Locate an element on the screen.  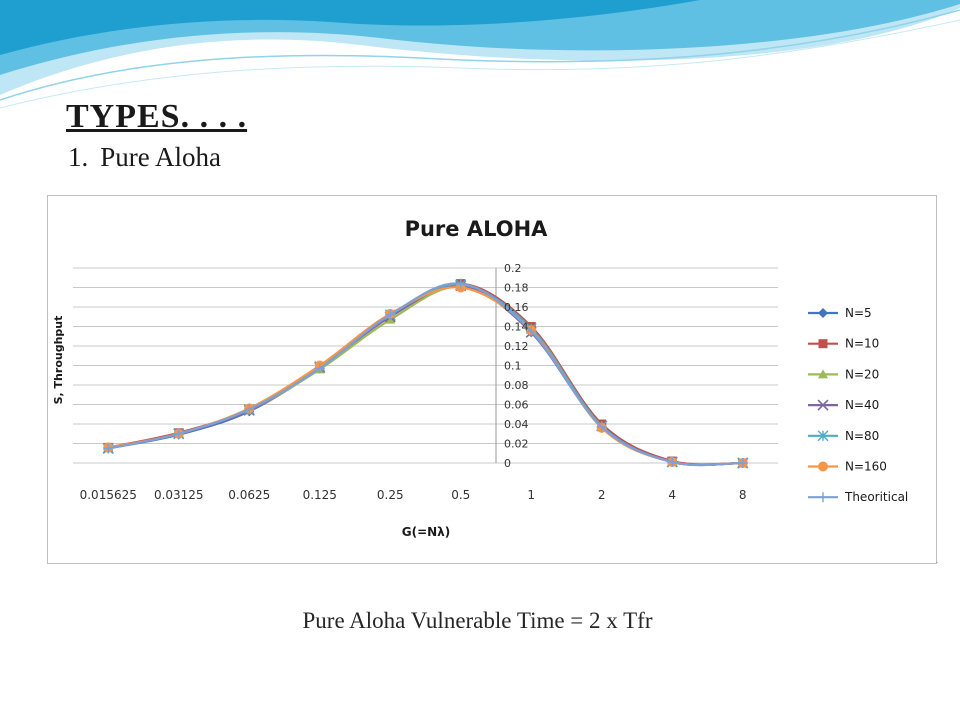
legend-label: N=80 is located at coordinates (862, 436).